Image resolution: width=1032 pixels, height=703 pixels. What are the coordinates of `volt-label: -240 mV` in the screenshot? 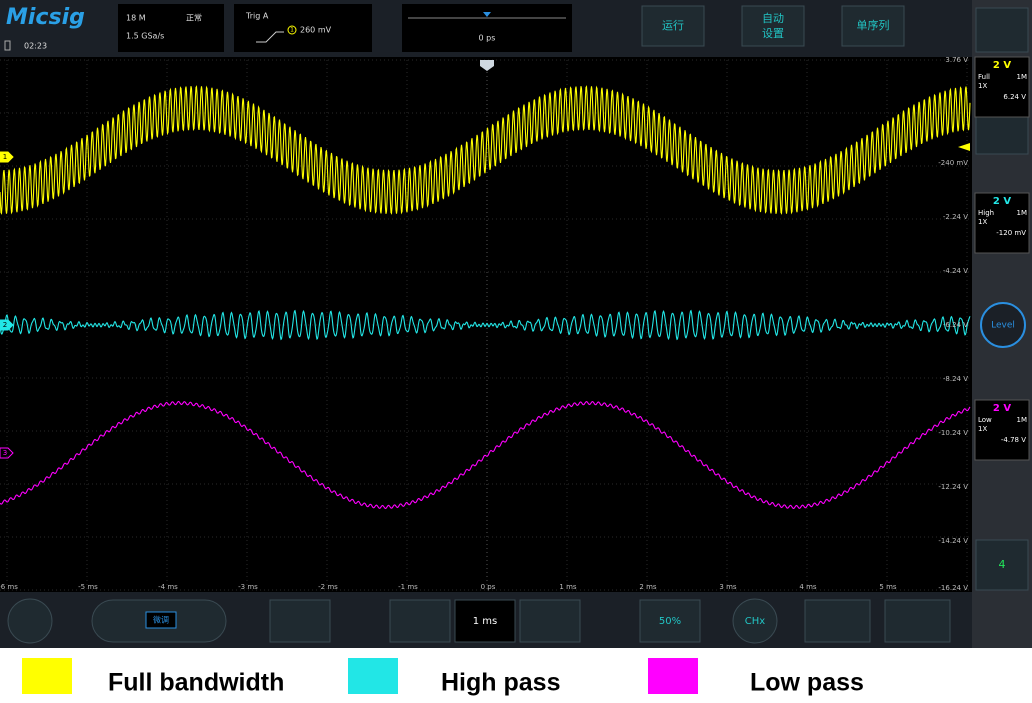 It's located at (953, 163).